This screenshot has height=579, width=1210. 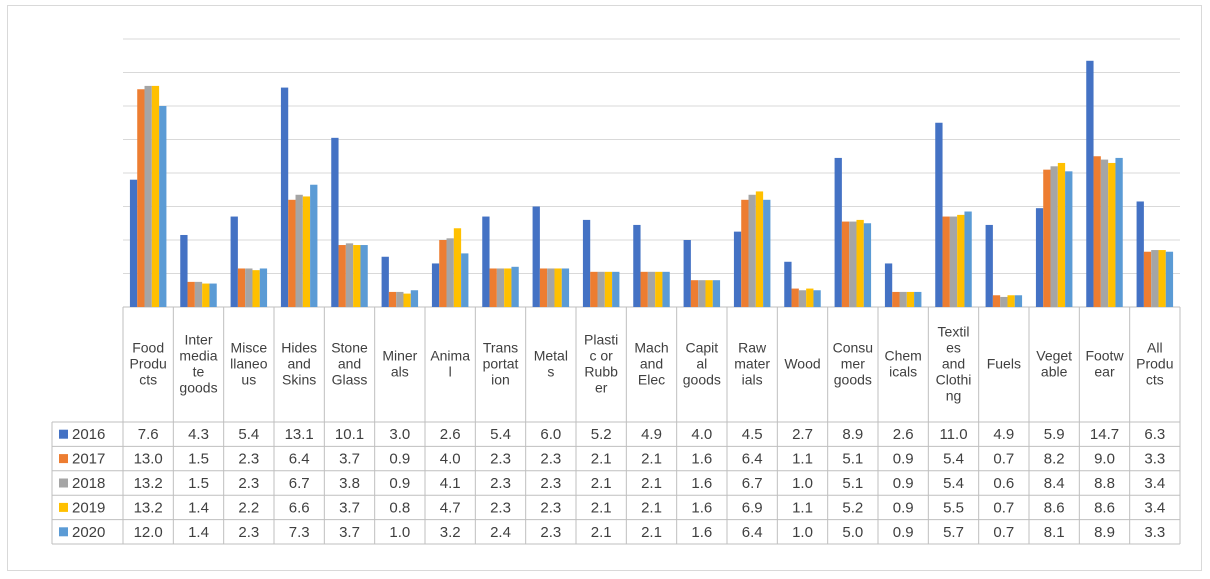 I want to click on bar-2017-raw-materials, so click(x=745, y=253).